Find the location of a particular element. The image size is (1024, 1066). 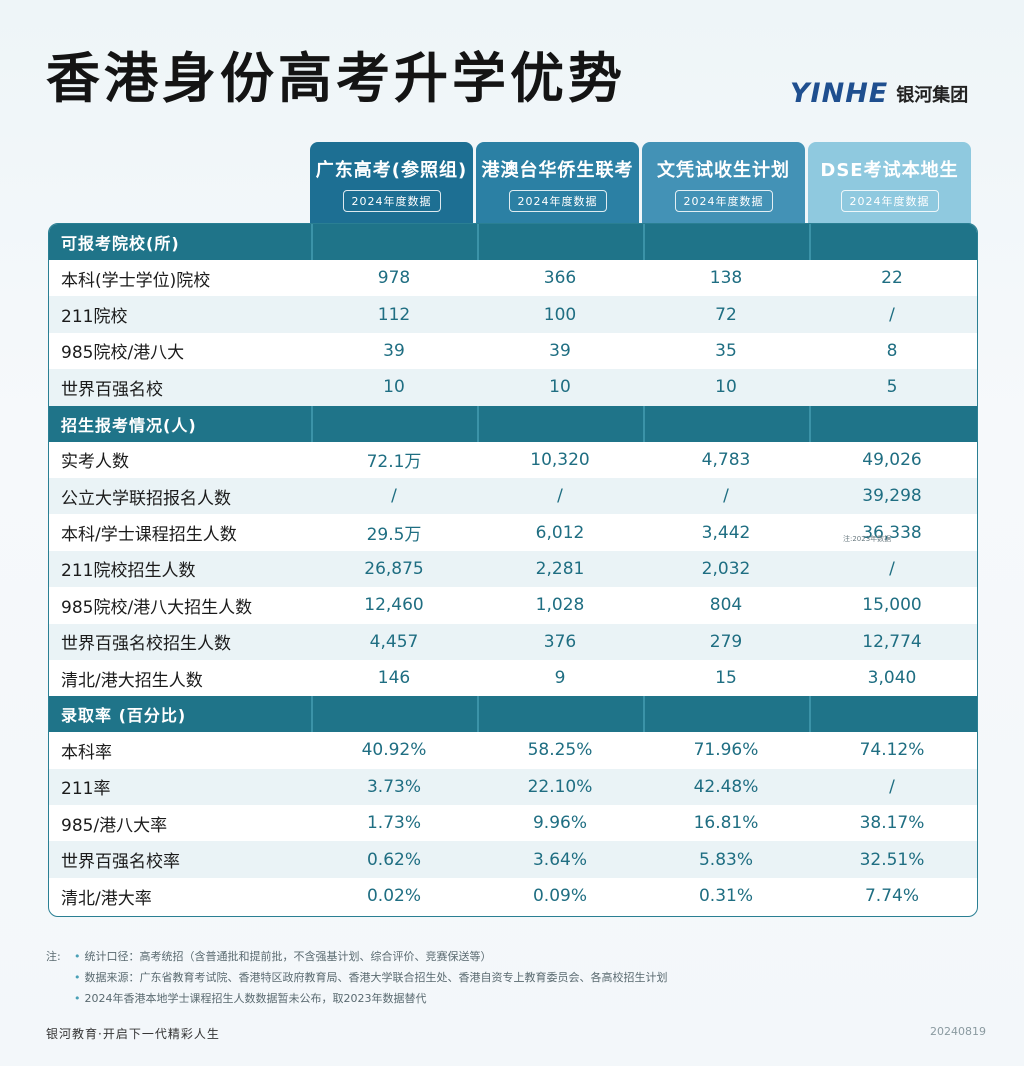

table-row: 211院校 112 100 72 / is located at coordinates (513, 314).